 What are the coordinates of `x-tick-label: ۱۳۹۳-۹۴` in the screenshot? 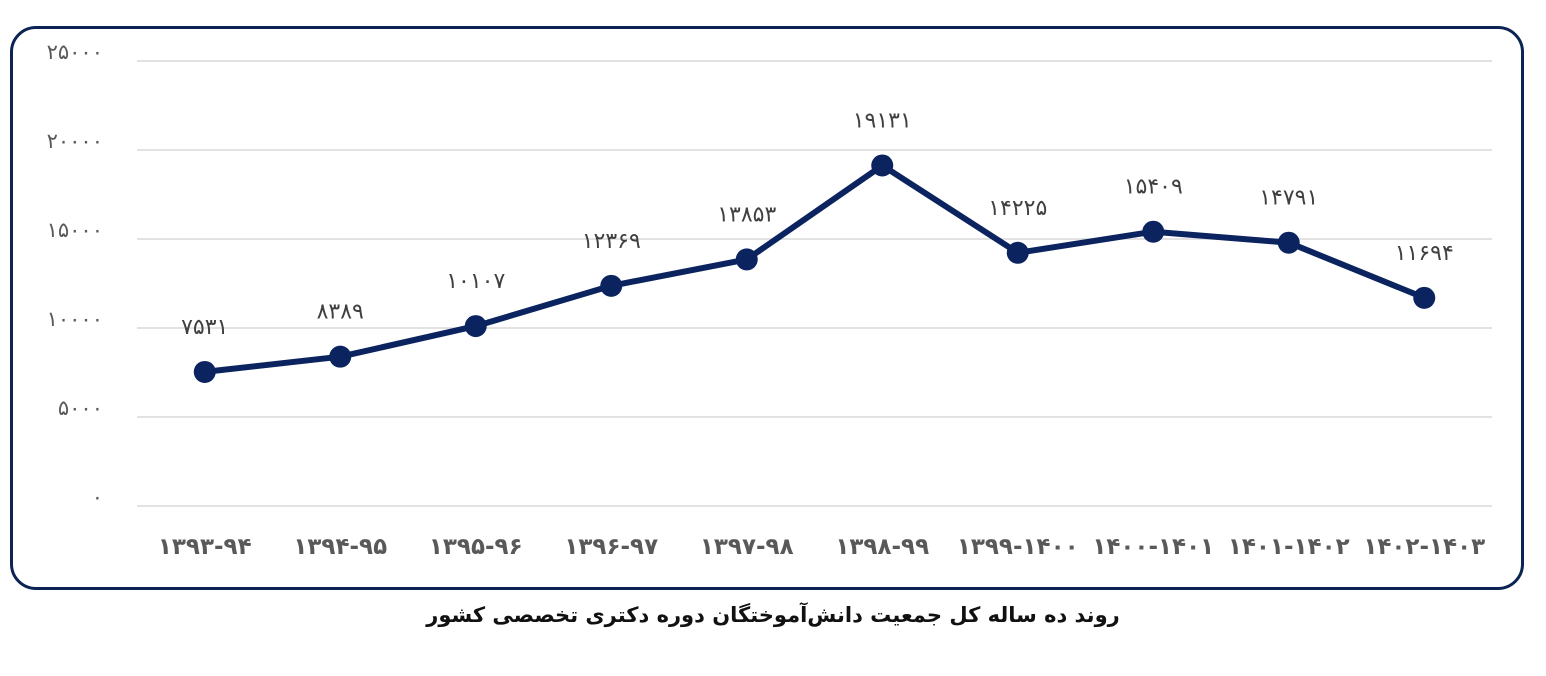 It's located at (205, 547).